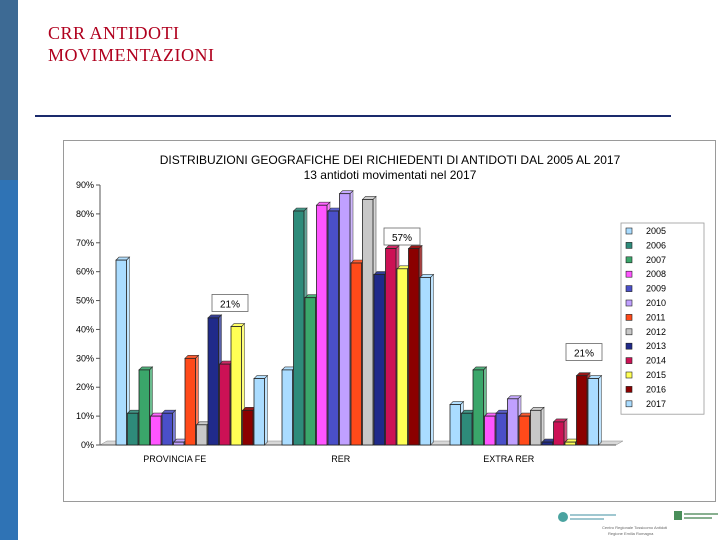 This screenshot has width=720, height=543. What do you see at coordinates (656, 346) in the screenshot?
I see `legend-label: 2013` at bounding box center [656, 346].